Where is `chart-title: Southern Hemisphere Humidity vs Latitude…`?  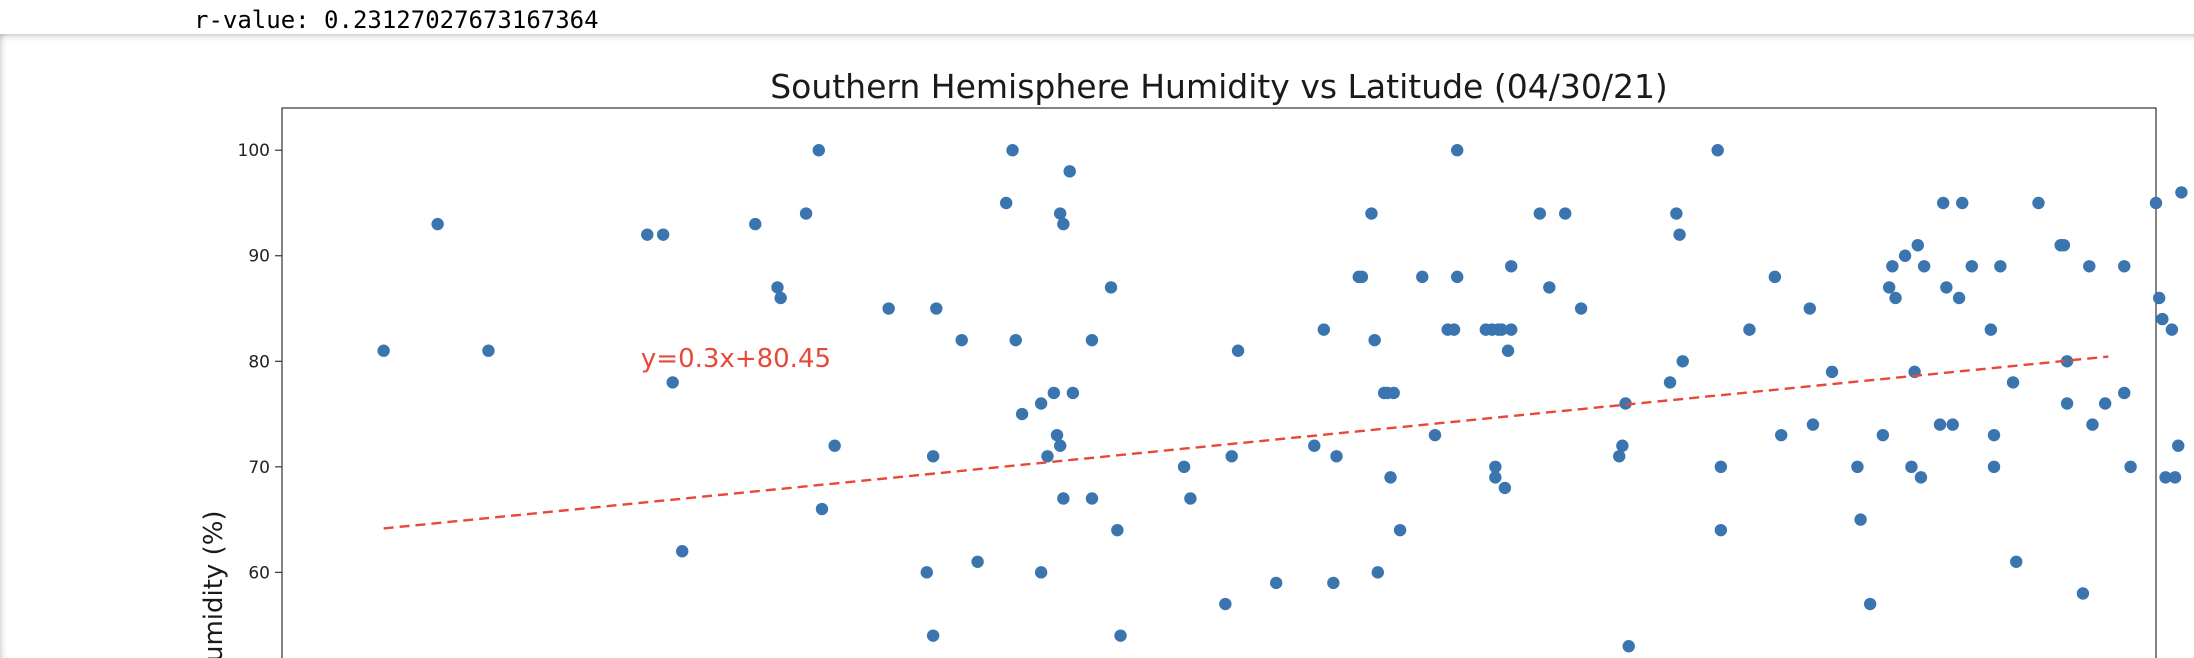 chart-title: Southern Hemisphere Humidity vs Latitude… is located at coordinates (1219, 86).